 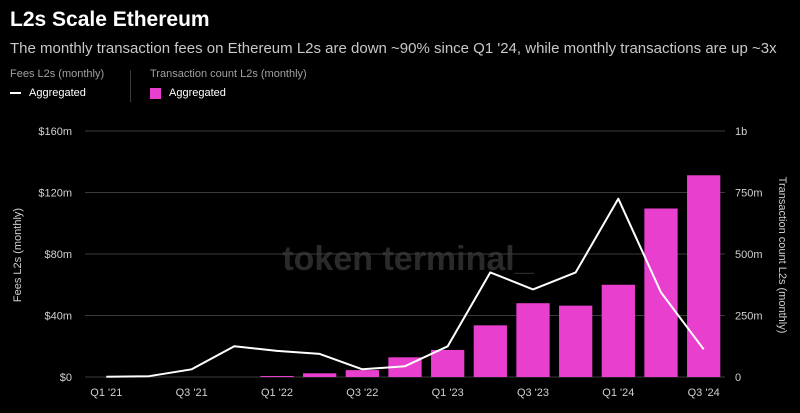 What do you see at coordinates (155, 93) in the screenshot?
I see `legend-bar-swatch` at bounding box center [155, 93].